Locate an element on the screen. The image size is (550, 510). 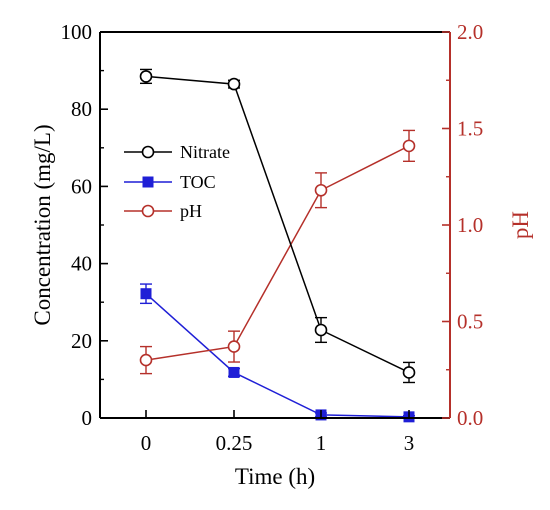
left-tick-label: 20 is located at coordinates (81, 341).